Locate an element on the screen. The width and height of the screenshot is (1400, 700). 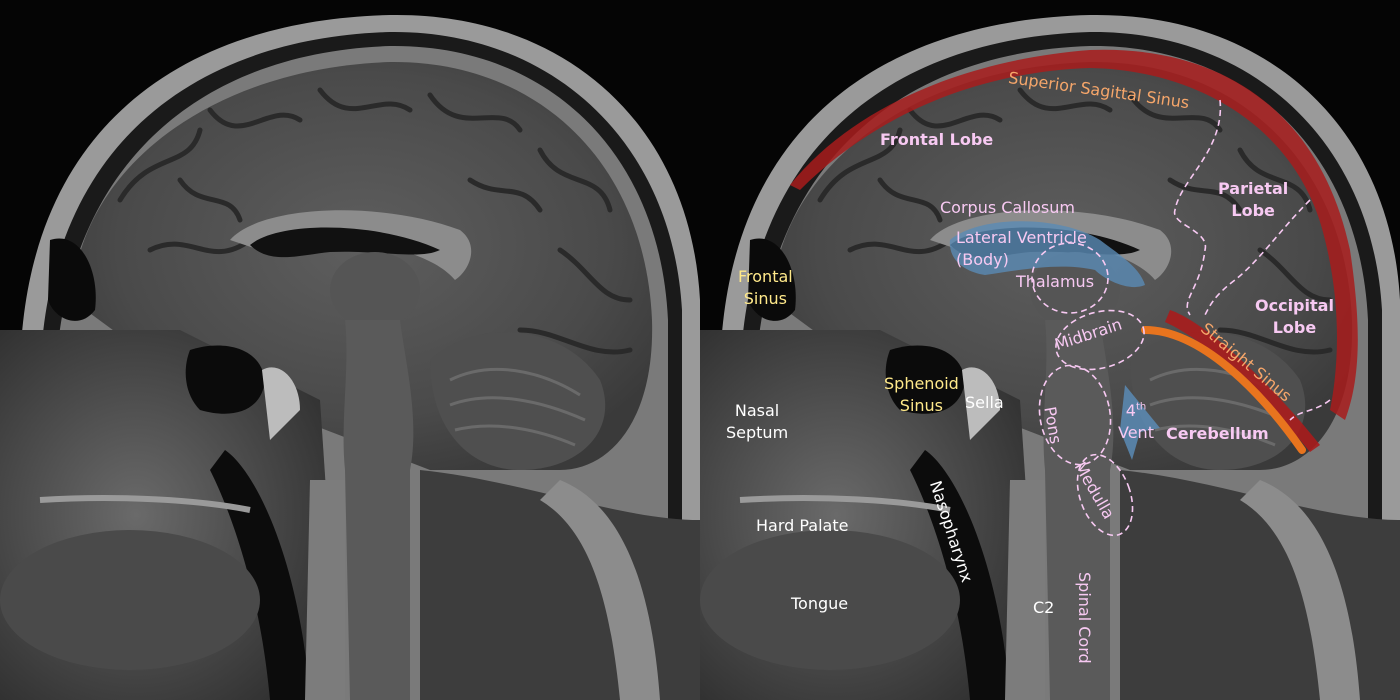
label-parietal-line2: Lobe is located at coordinates (1253, 210).